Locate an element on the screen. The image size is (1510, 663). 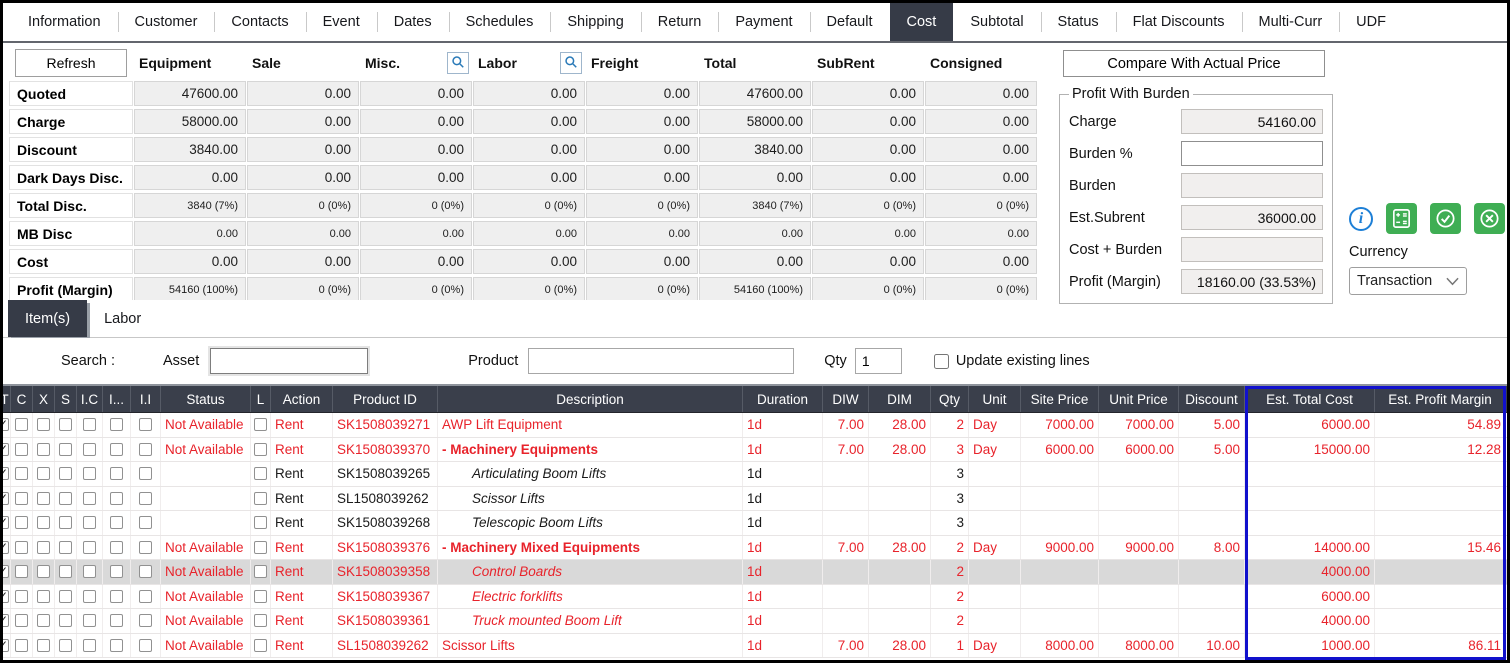
asset-input is located at coordinates (289, 361).